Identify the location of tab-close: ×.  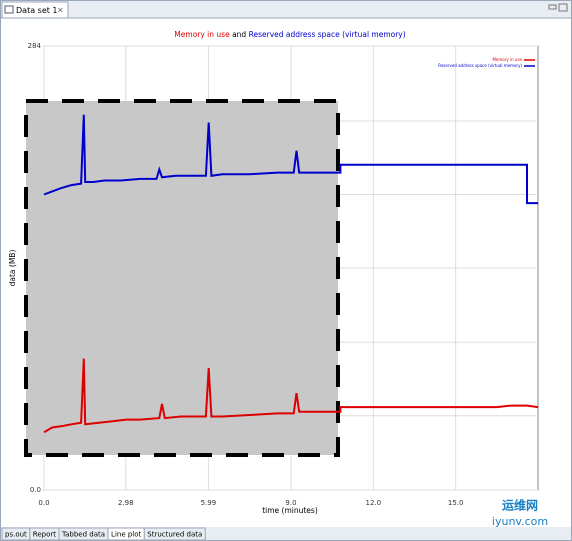
(60, 10).